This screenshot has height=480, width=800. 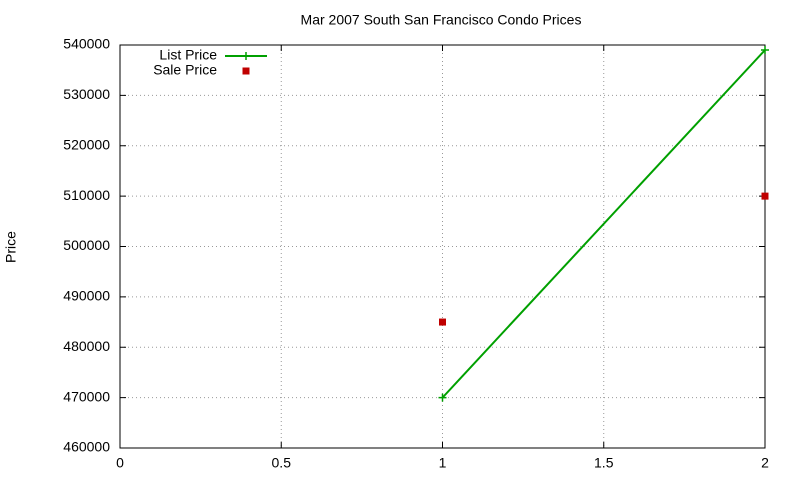 I want to click on y-tick-label: 480000, so click(x=86, y=346).